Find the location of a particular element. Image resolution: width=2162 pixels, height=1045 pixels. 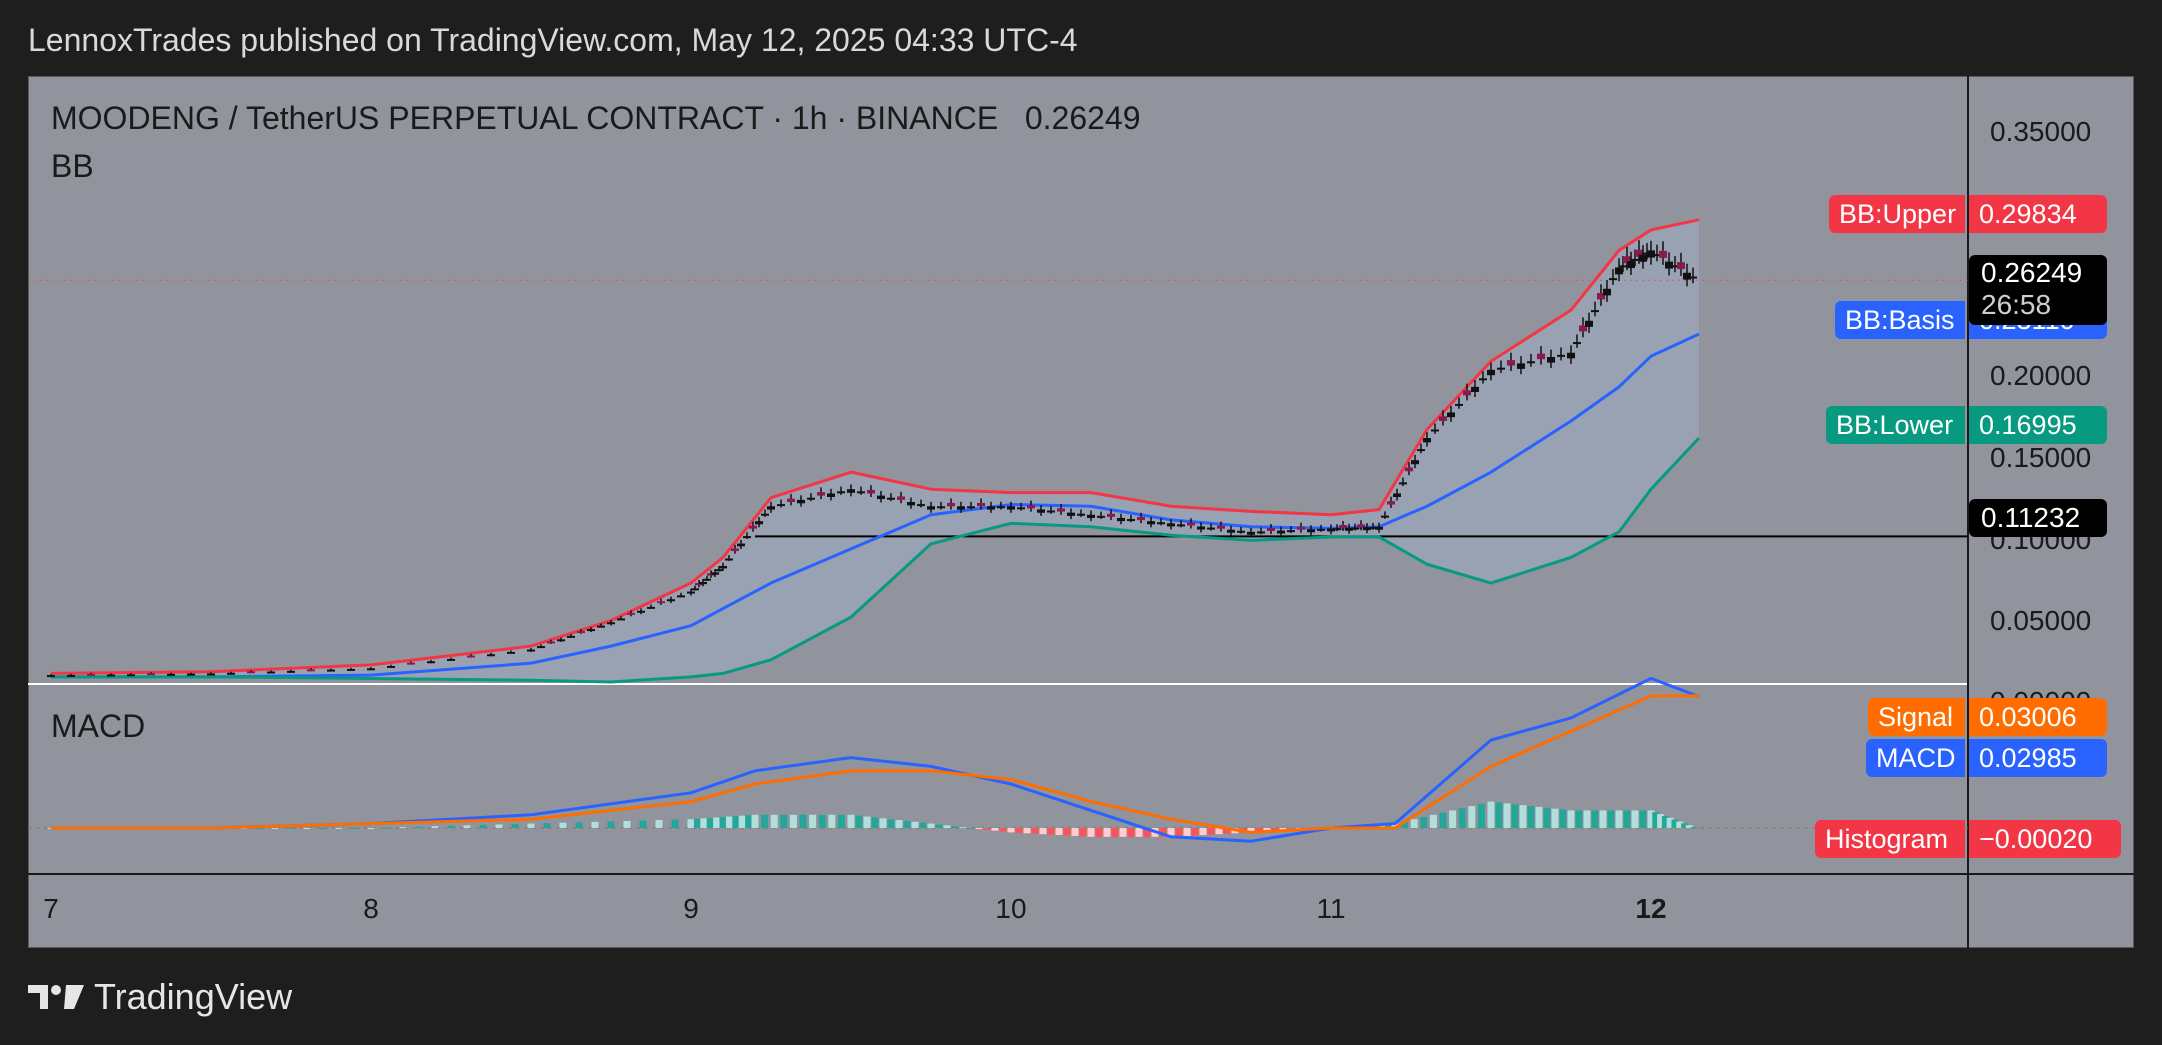

bb-basis-name-tag: BB:Basis is located at coordinates (1900, 320).